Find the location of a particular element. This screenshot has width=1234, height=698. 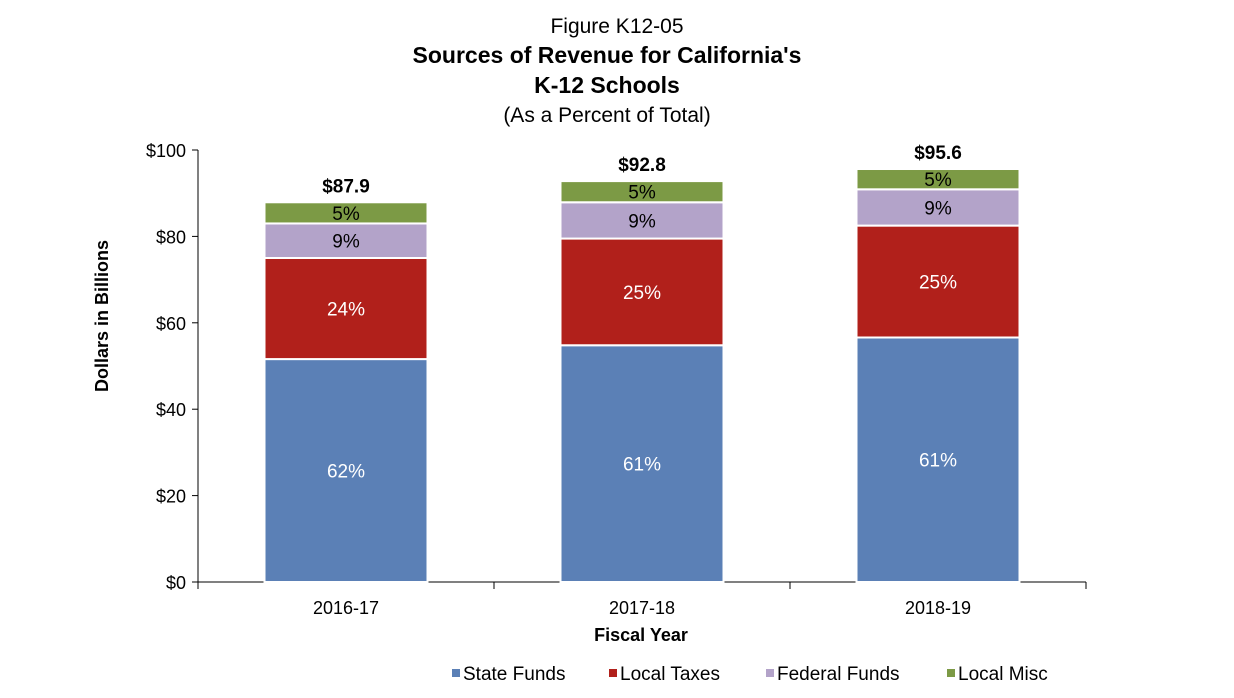

x-tick-label: 2018-19 is located at coordinates (938, 608).